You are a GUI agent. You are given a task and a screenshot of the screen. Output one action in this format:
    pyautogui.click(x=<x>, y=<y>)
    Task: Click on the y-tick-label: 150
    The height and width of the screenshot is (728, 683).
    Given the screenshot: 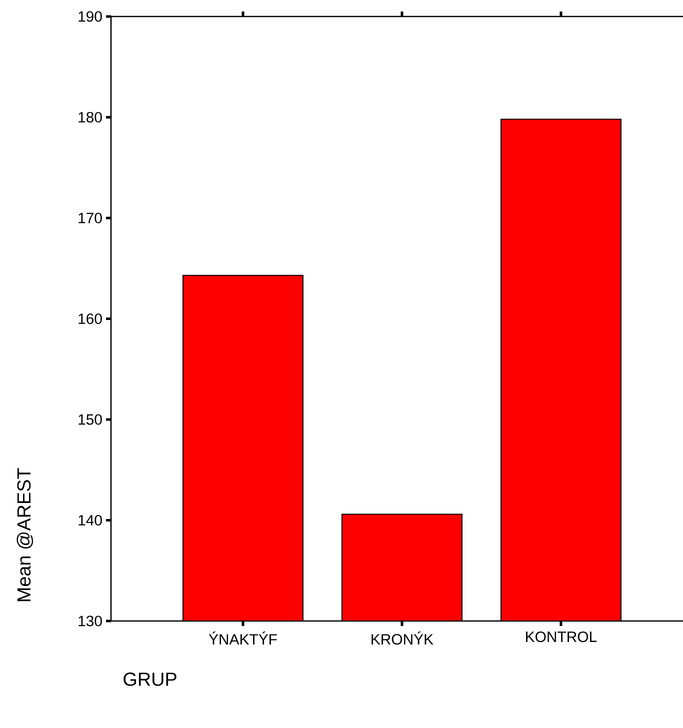 What is the action you would take?
    pyautogui.click(x=90, y=419)
    